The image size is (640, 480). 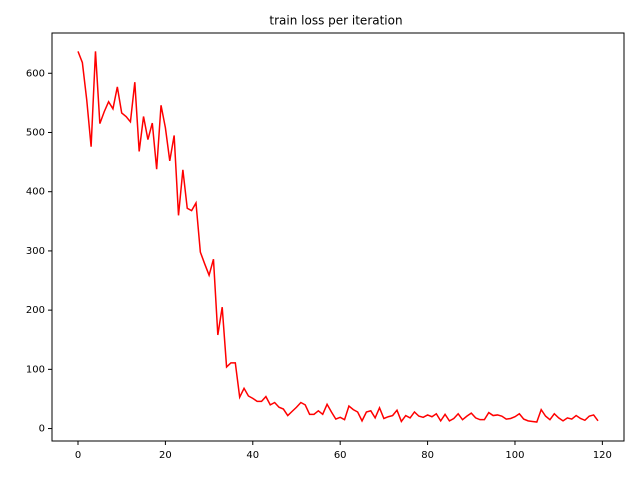 What do you see at coordinates (35, 132) in the screenshot?
I see `y-tick-label: 500` at bounding box center [35, 132].